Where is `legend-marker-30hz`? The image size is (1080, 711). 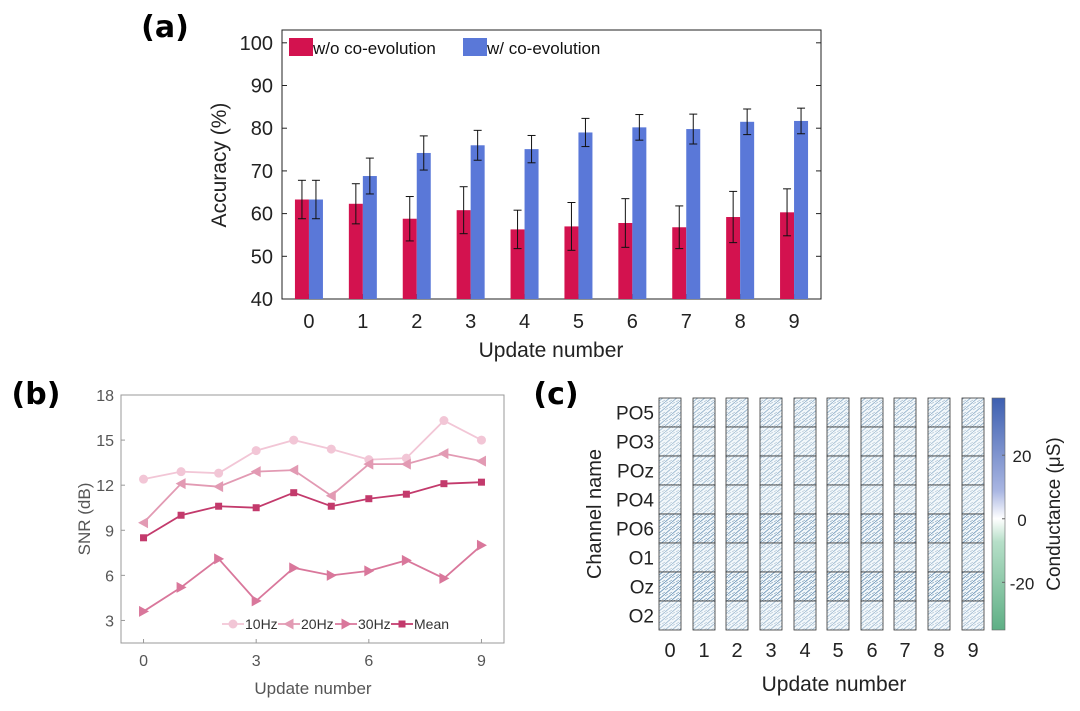
legend-marker-30hz is located at coordinates (346, 624).